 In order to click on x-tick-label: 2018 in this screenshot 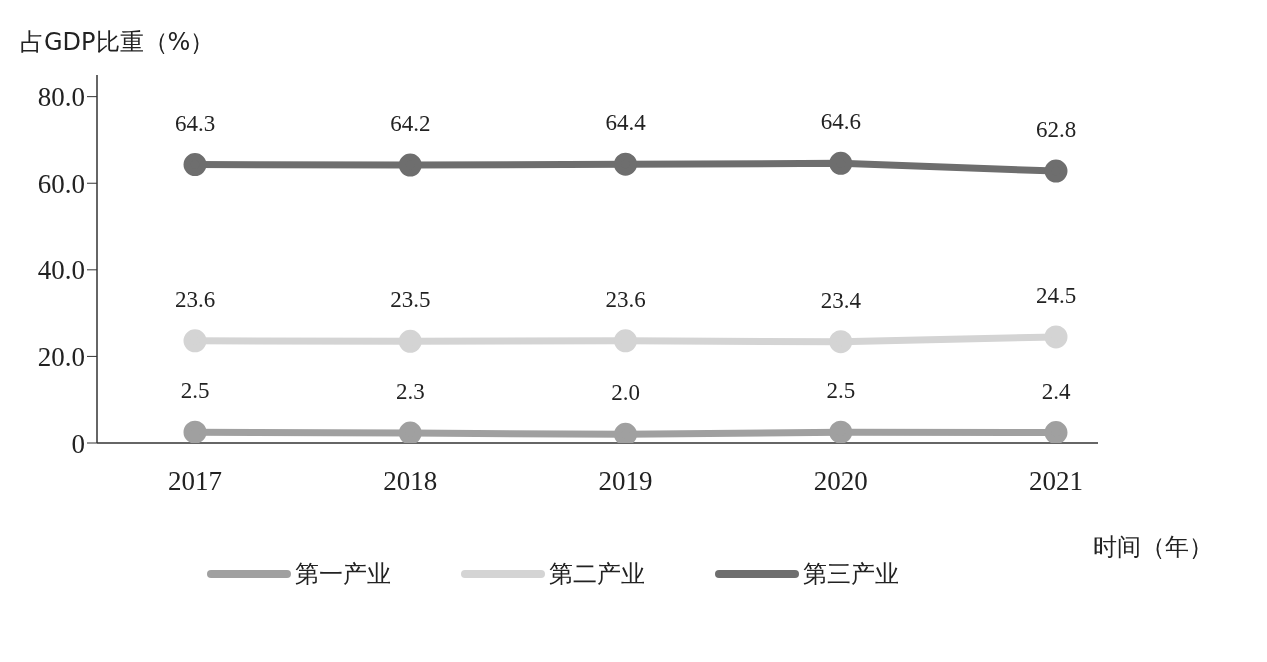, I will do `click(410, 481)`.